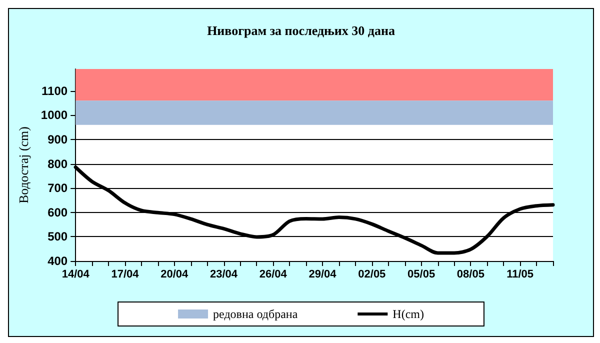 The image size is (600, 343). What do you see at coordinates (273, 274) in the screenshot?
I see `x-tick-label: 26/04` at bounding box center [273, 274].